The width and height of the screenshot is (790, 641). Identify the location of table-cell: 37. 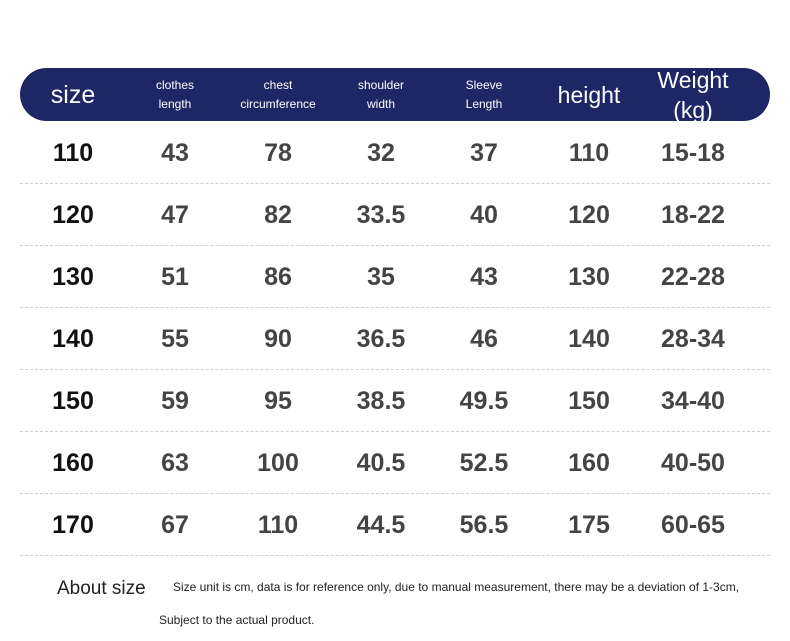
(484, 153).